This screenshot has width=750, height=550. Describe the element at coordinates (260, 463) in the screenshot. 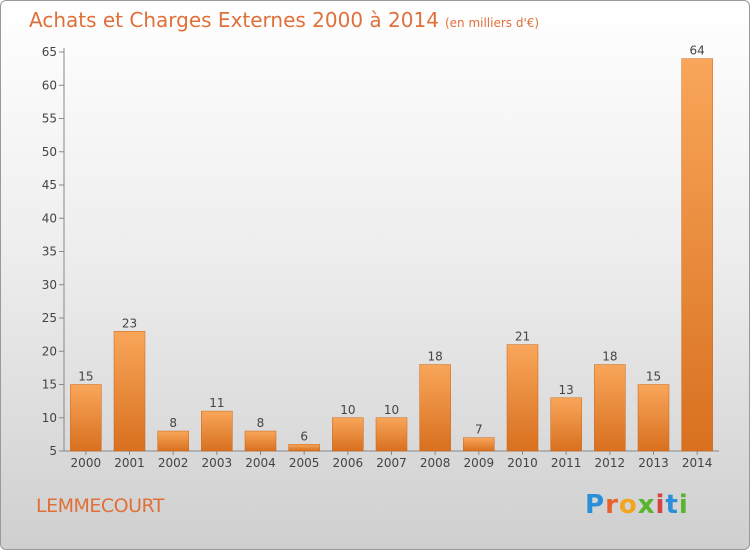

I see `x-tick-label-2004: 2004` at that location.